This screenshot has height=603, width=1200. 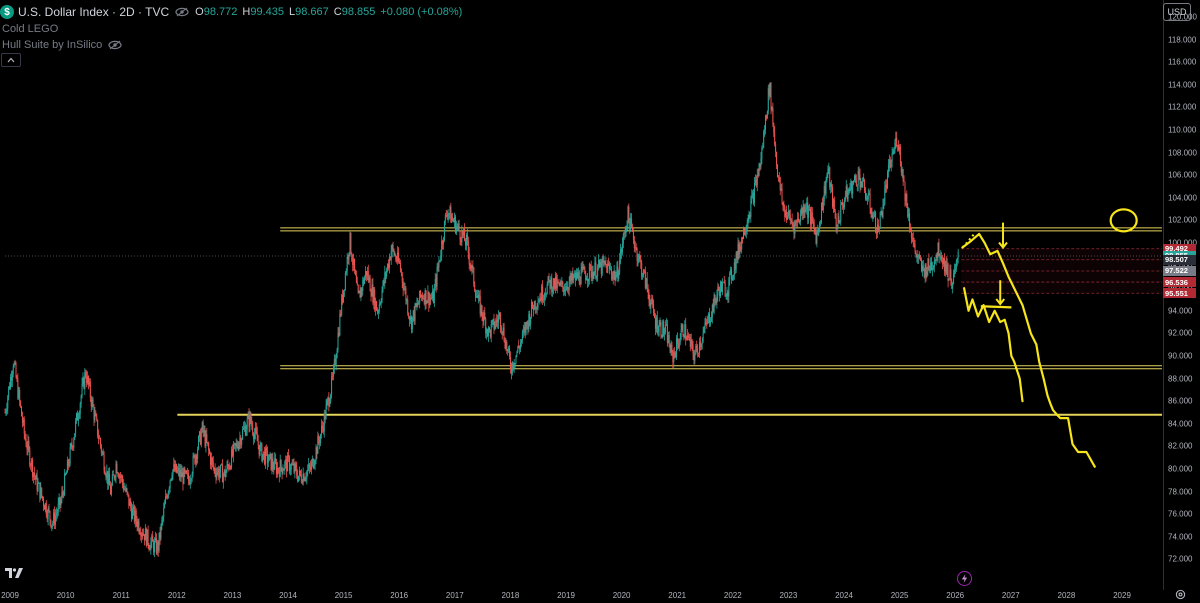 I want to click on currency-button: USD, so click(x=1177, y=12).